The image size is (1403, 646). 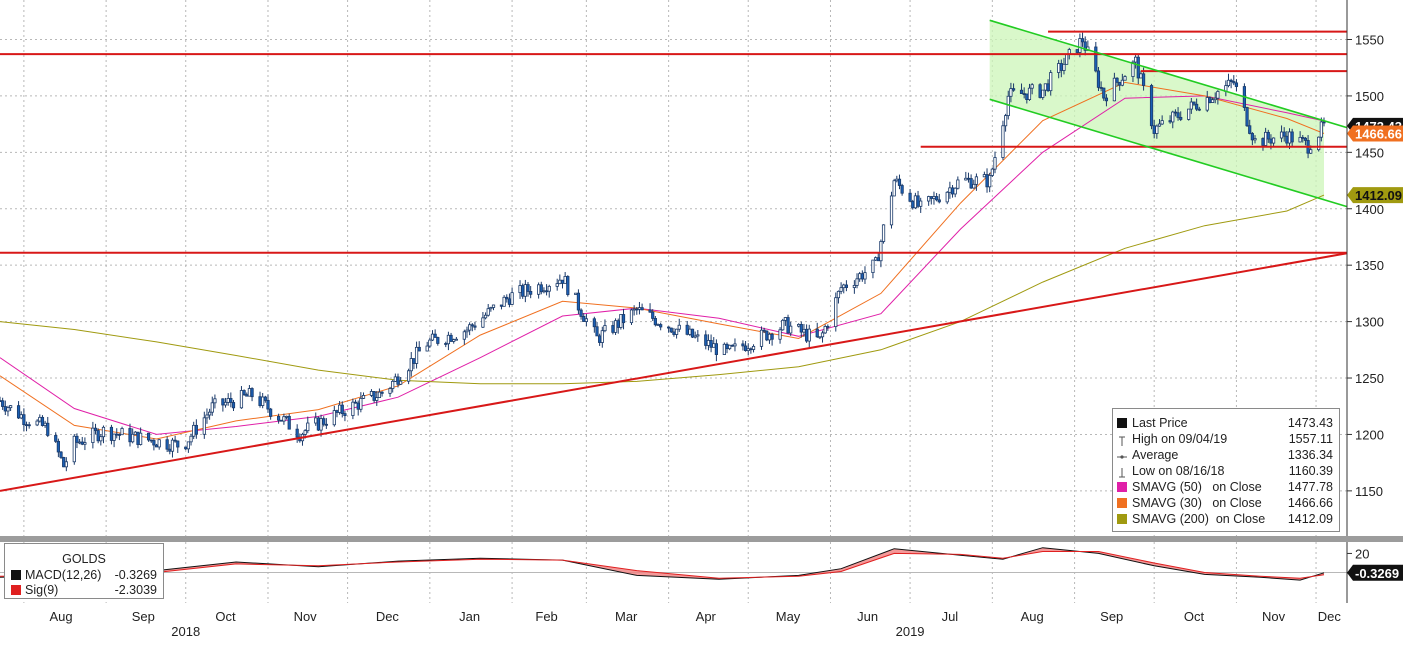 What do you see at coordinates (1369, 434) in the screenshot?
I see `y-tick-label: 1200` at bounding box center [1369, 434].